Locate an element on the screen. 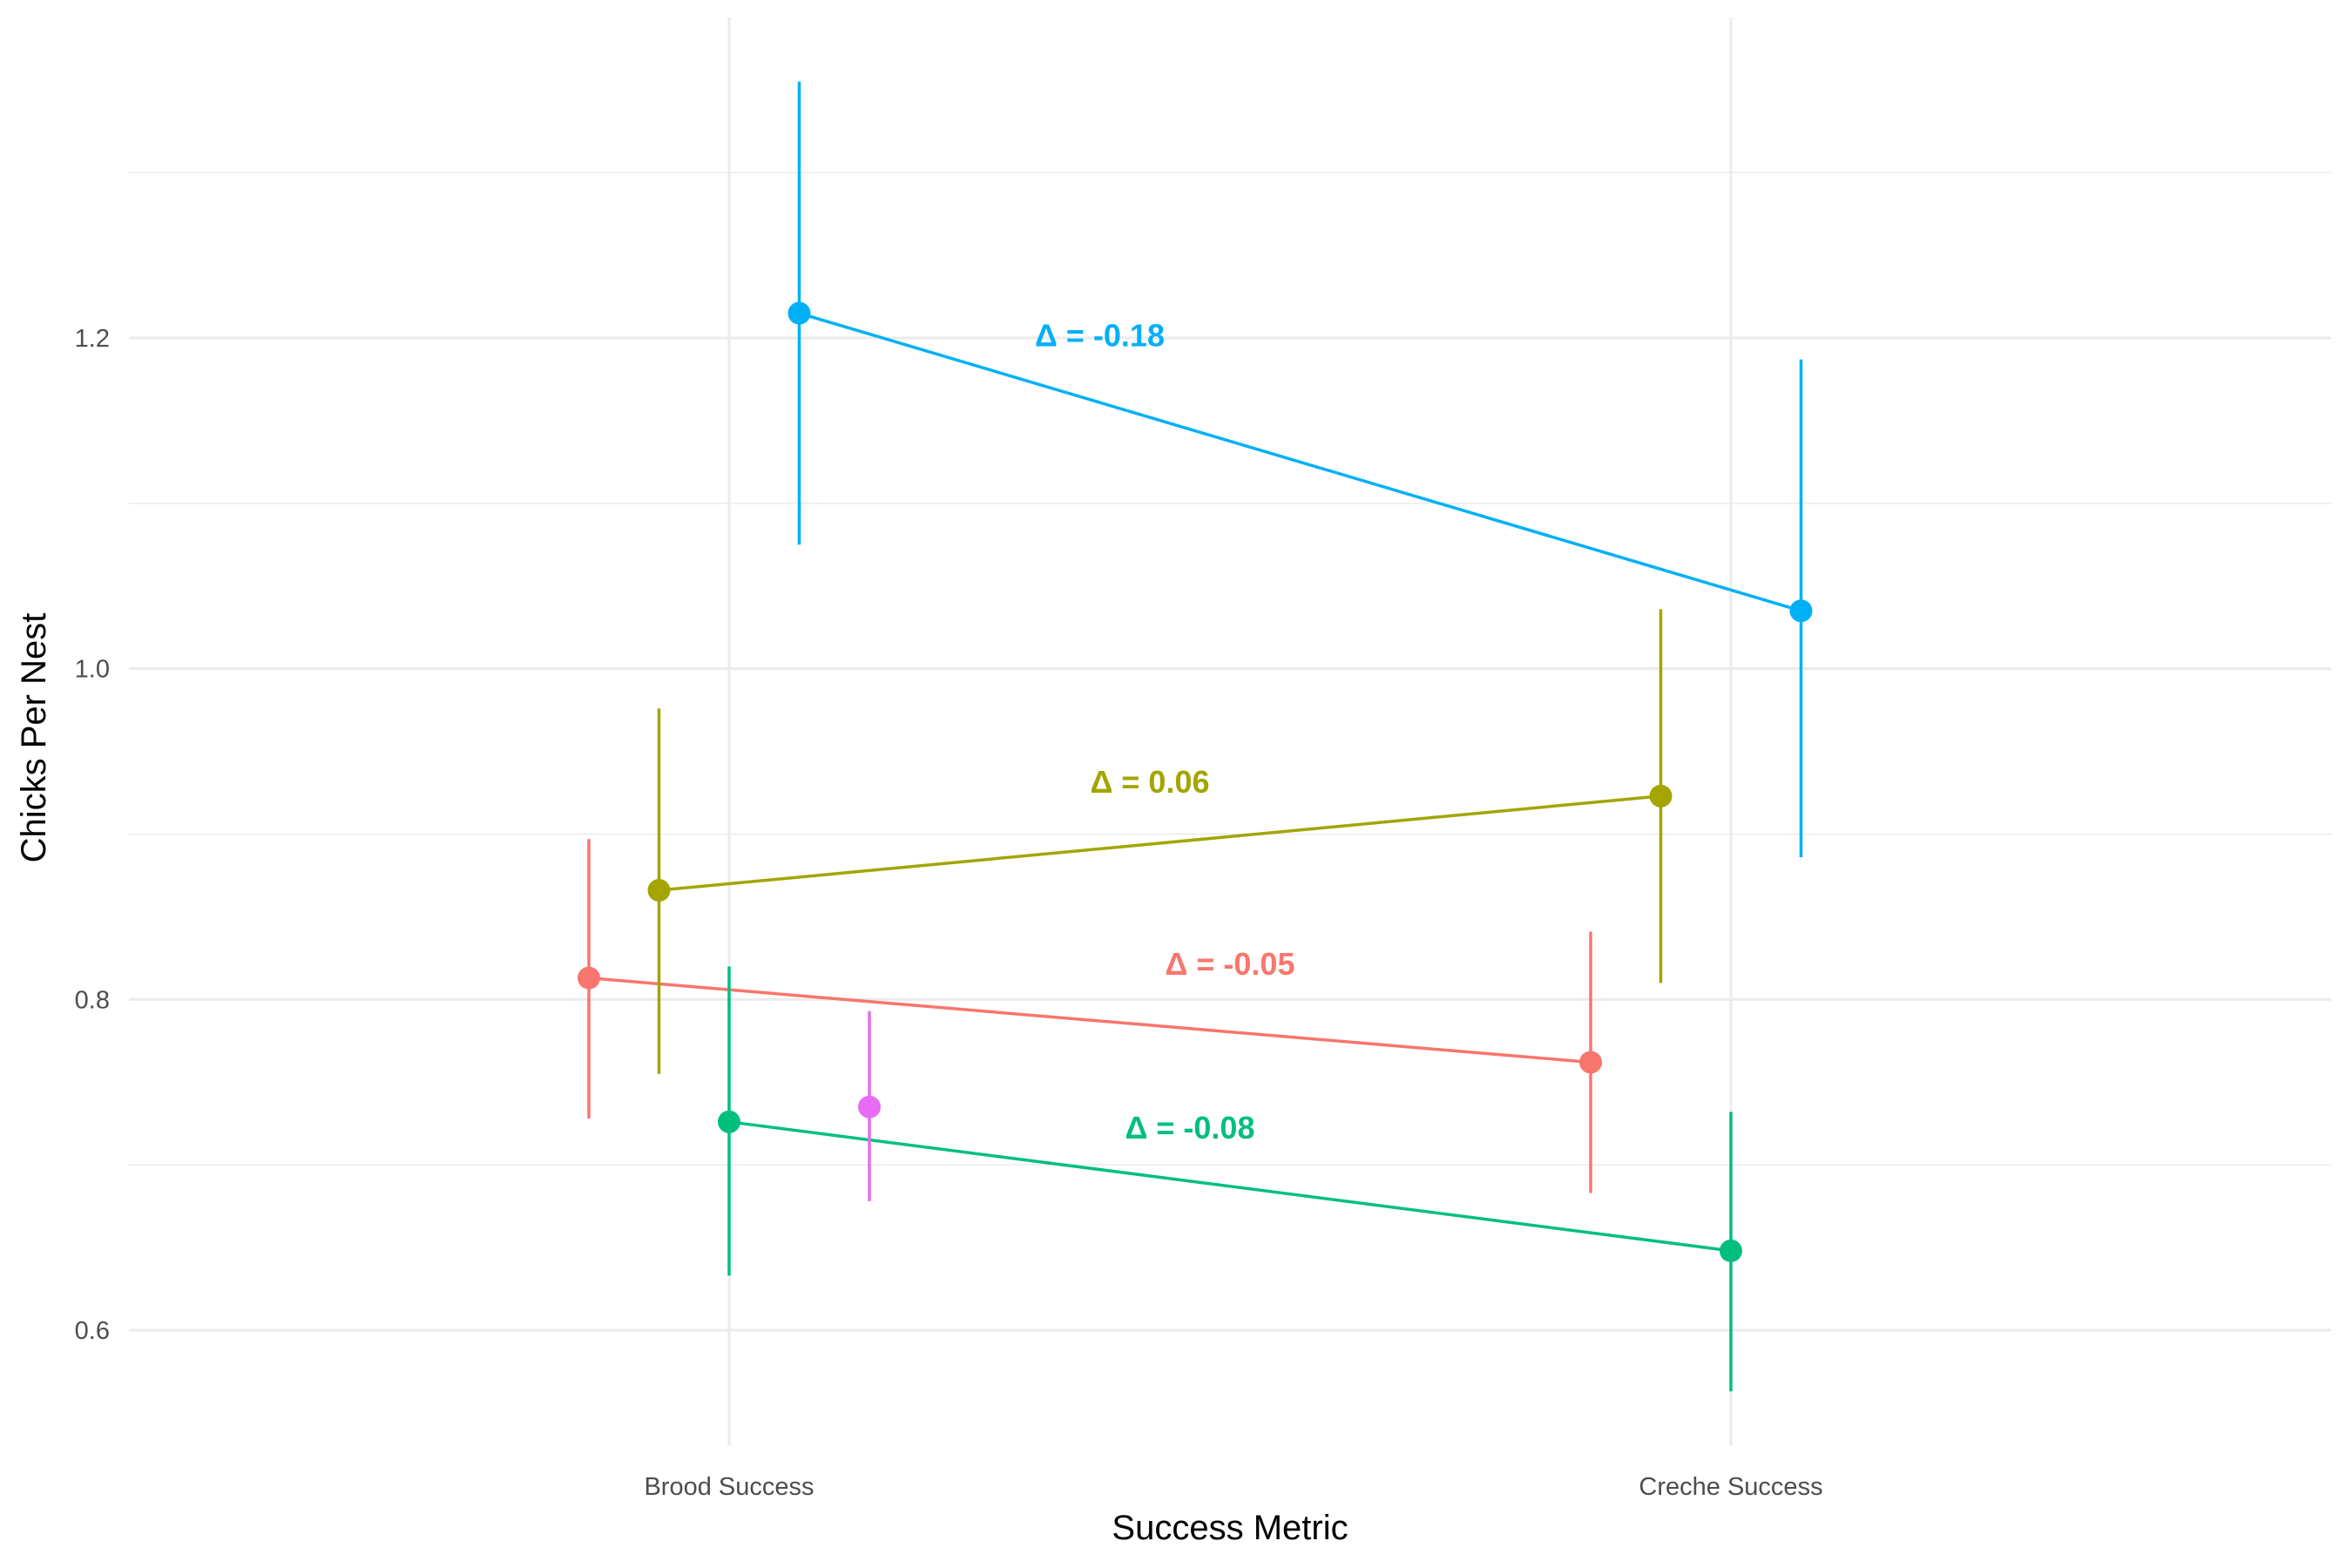 The width and height of the screenshot is (2352, 1568). y-axis-title: Chicks Per Nest is located at coordinates (34, 738).